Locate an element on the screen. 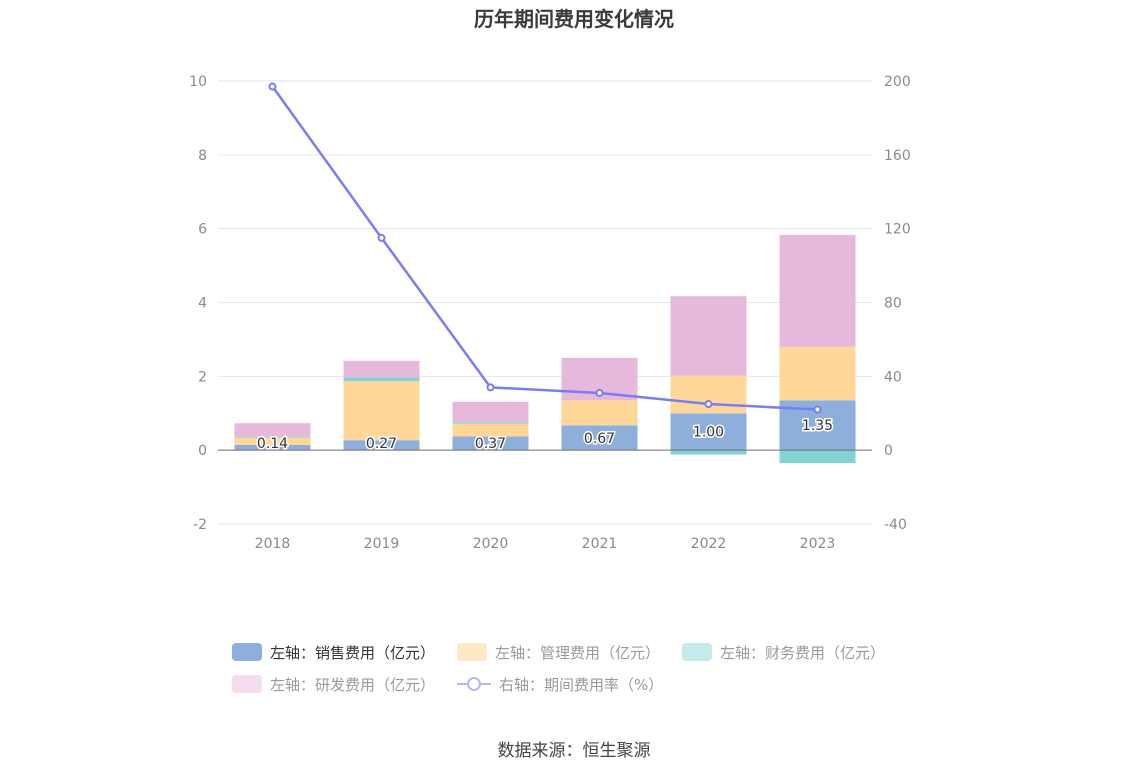 The image size is (1148, 776). legend-label-finance: 左轴：财务费用（亿元） is located at coordinates (803, 652).